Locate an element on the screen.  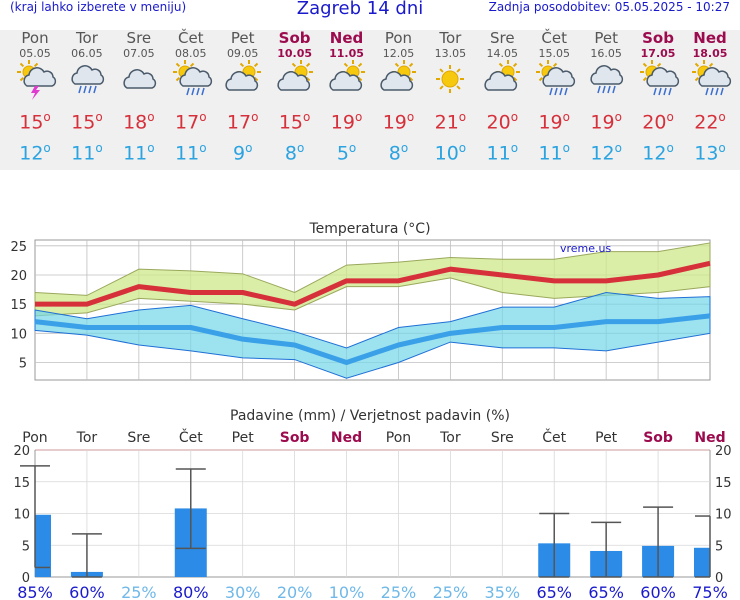
day-date: 09.05 is located at coordinates (242, 53).